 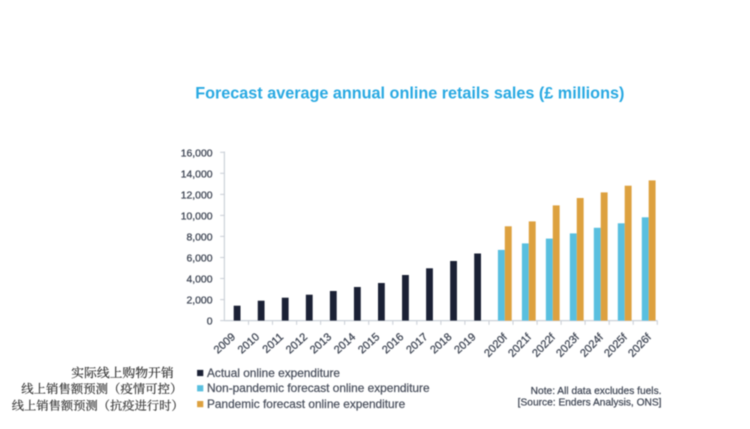 What do you see at coordinates (199, 259) in the screenshot?
I see `svg-text: 6,000` at bounding box center [199, 259].